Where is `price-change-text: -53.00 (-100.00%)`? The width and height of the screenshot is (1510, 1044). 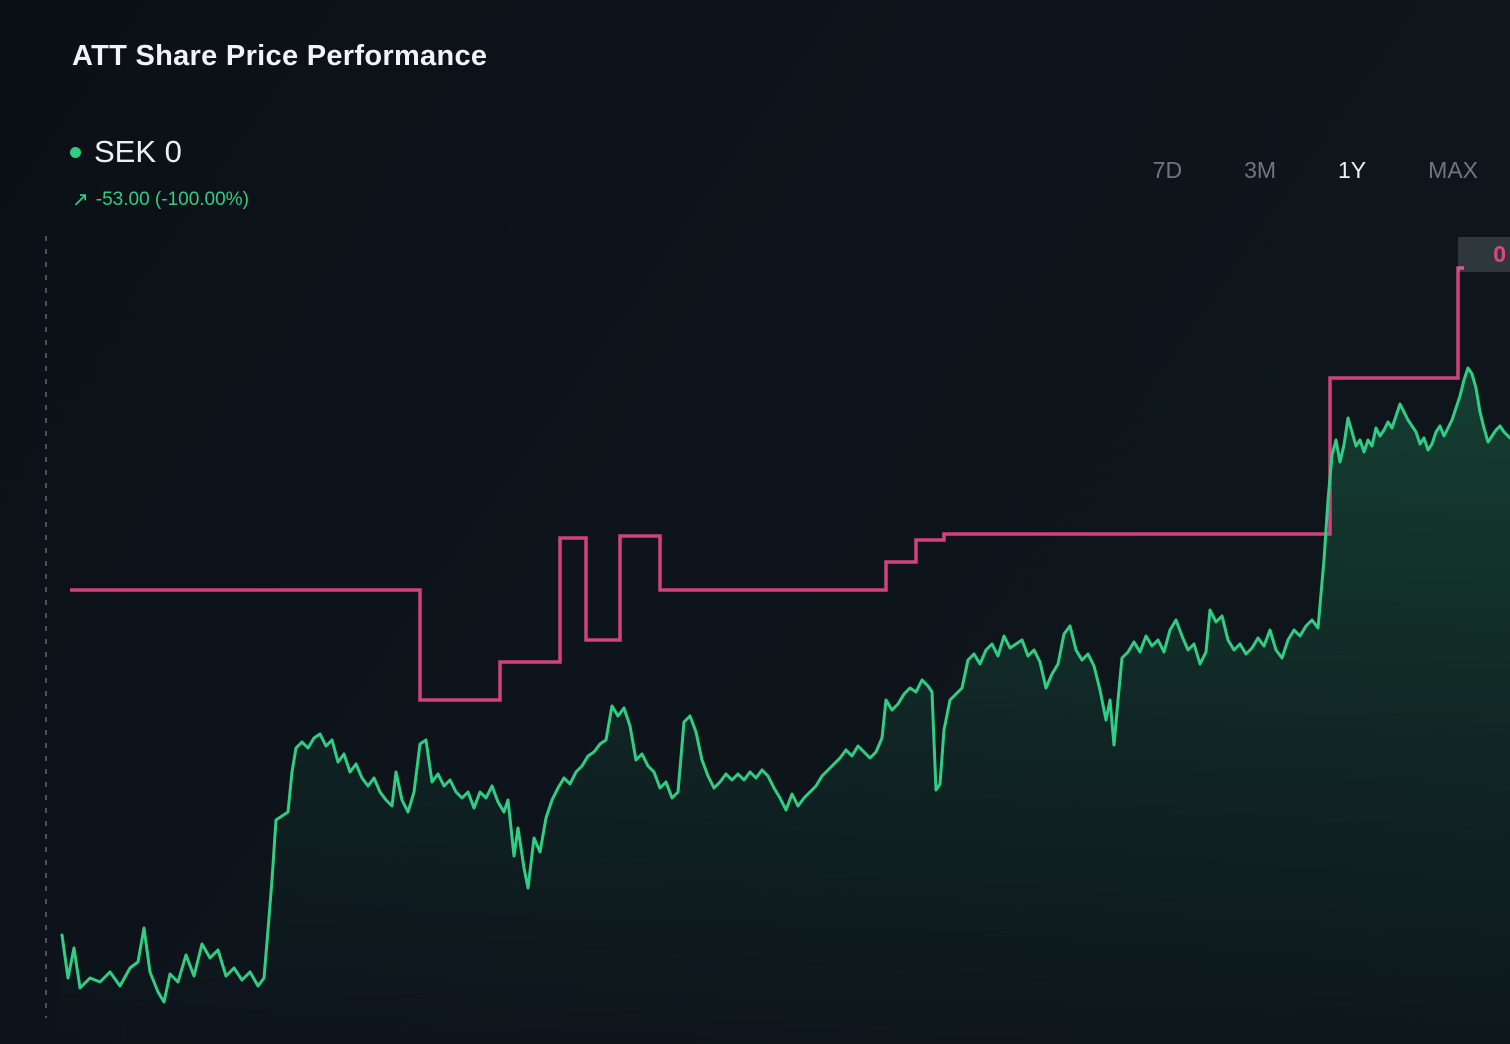
price-change-text: -53.00 (-100.00%) is located at coordinates (172, 199).